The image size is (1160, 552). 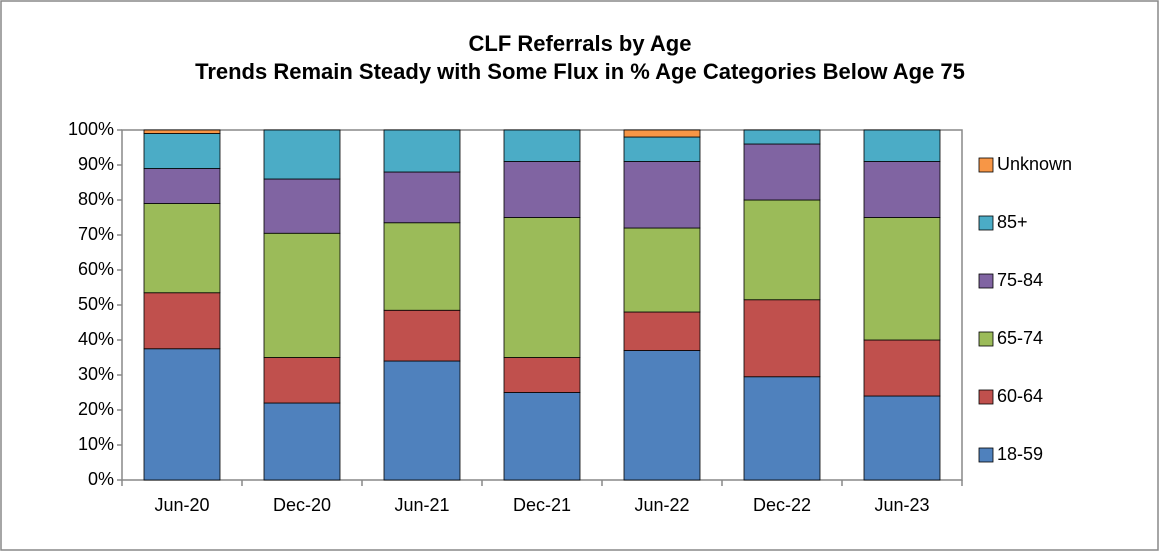 What do you see at coordinates (96, 409) in the screenshot?
I see `y-tick-label: 20%` at bounding box center [96, 409].